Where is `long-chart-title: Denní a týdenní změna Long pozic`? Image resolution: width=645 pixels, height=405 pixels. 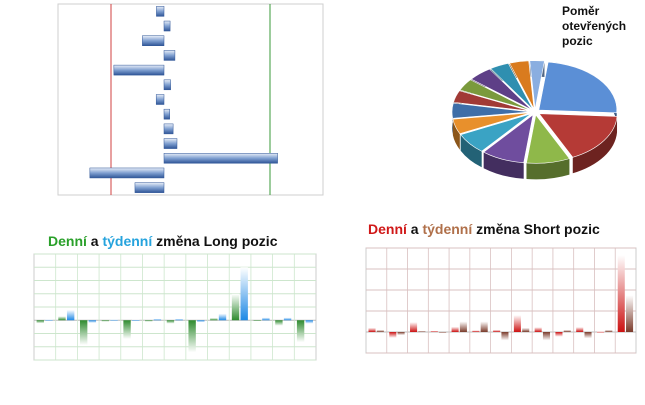 long-chart-title: Denní a týdenní změna Long pozic is located at coordinates (162, 241).